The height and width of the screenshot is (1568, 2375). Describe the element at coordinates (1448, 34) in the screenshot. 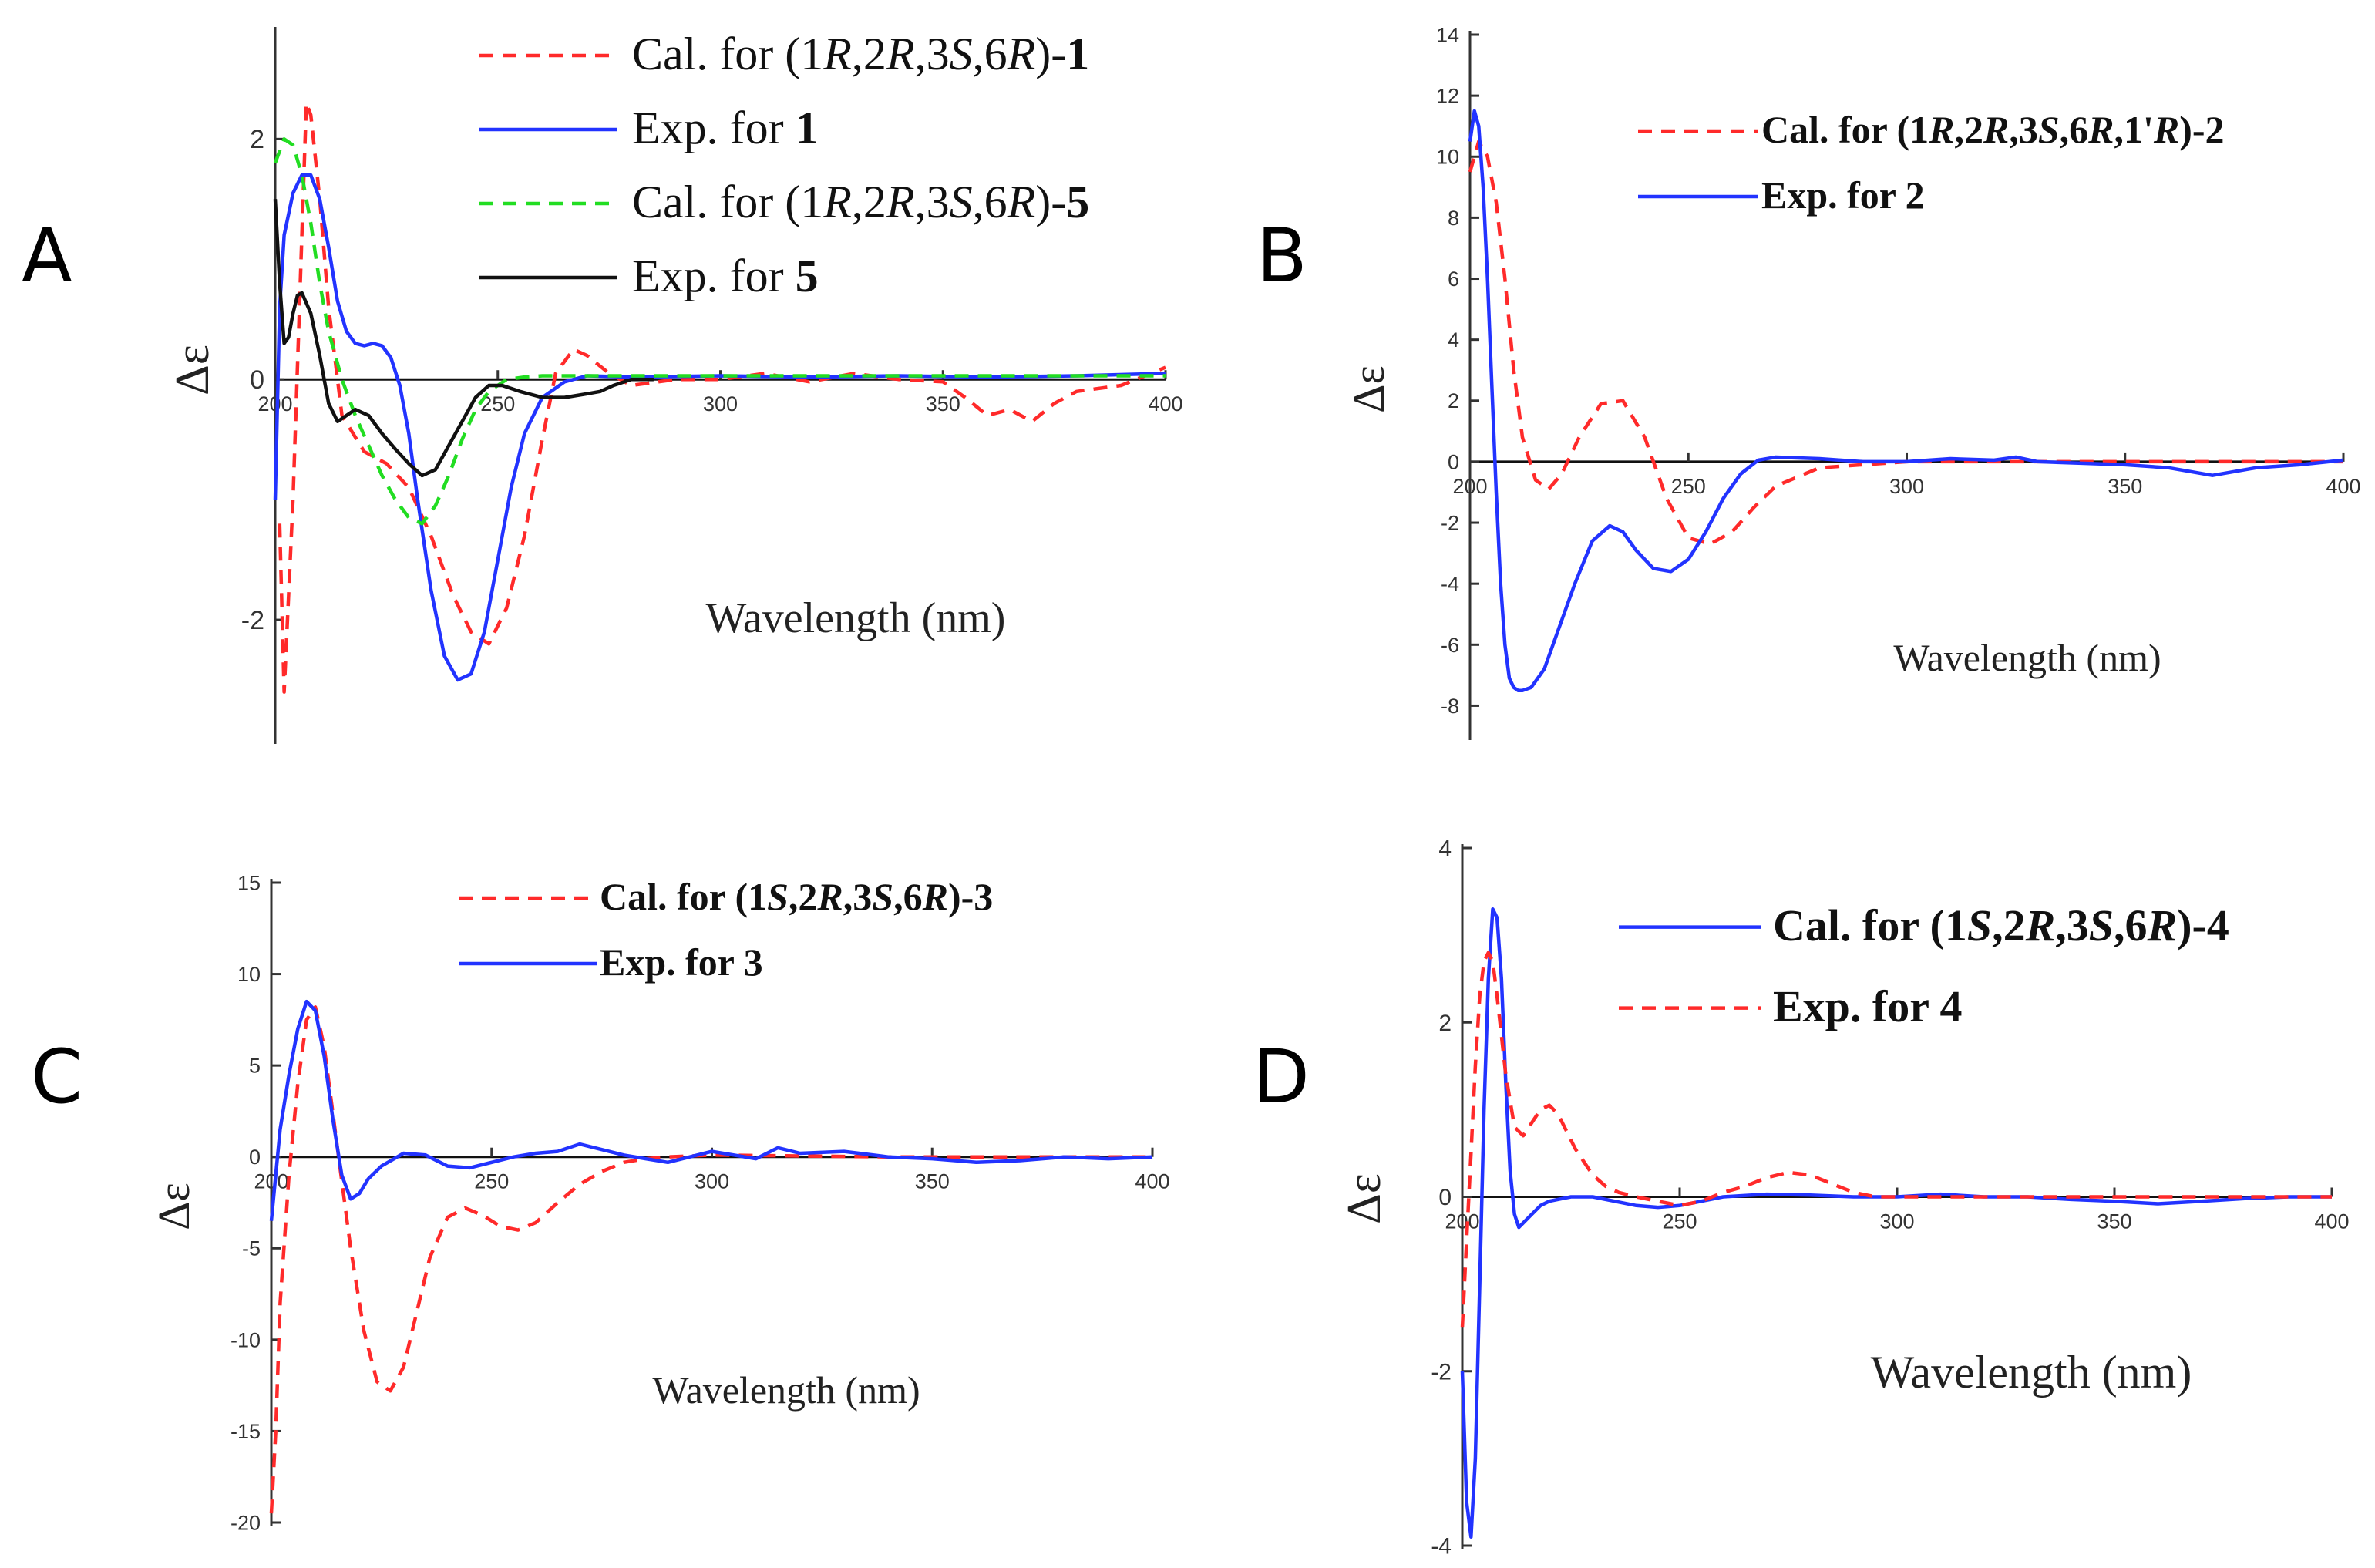

I see `y-tick-label: 14` at that location.